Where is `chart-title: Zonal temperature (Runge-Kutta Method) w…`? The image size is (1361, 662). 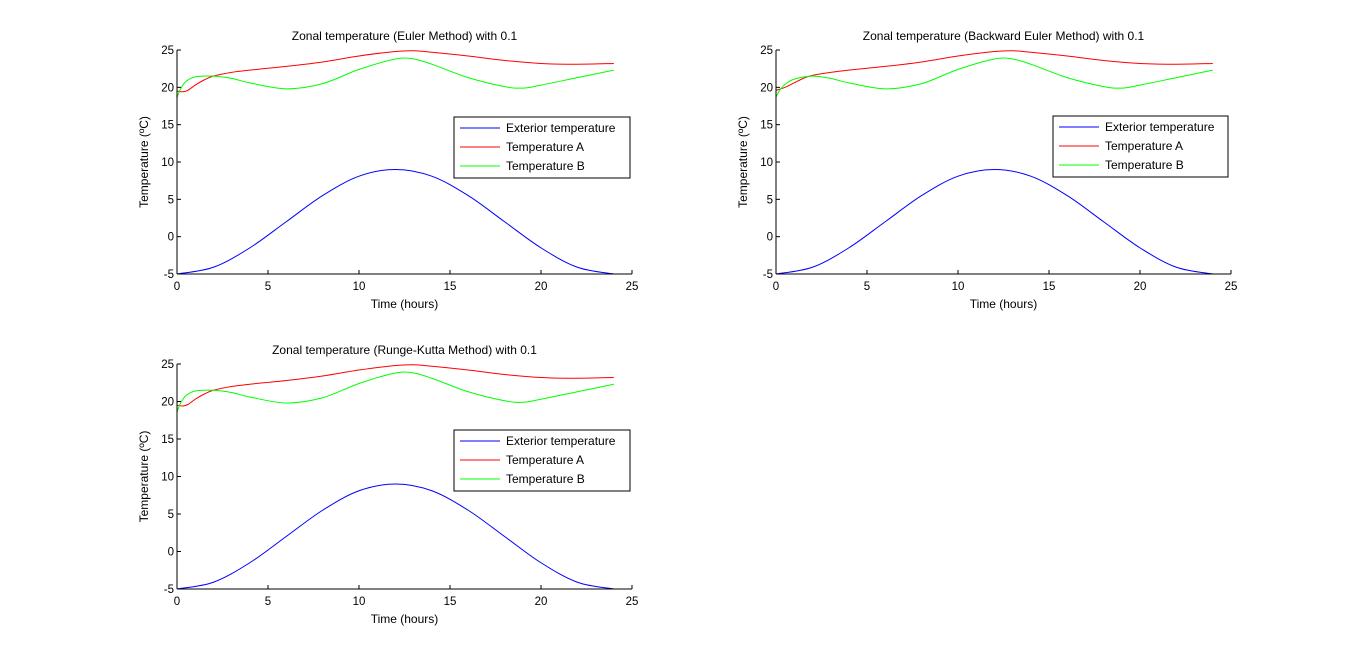 chart-title: Zonal temperature (Runge-Kutta Method) w… is located at coordinates (404, 350).